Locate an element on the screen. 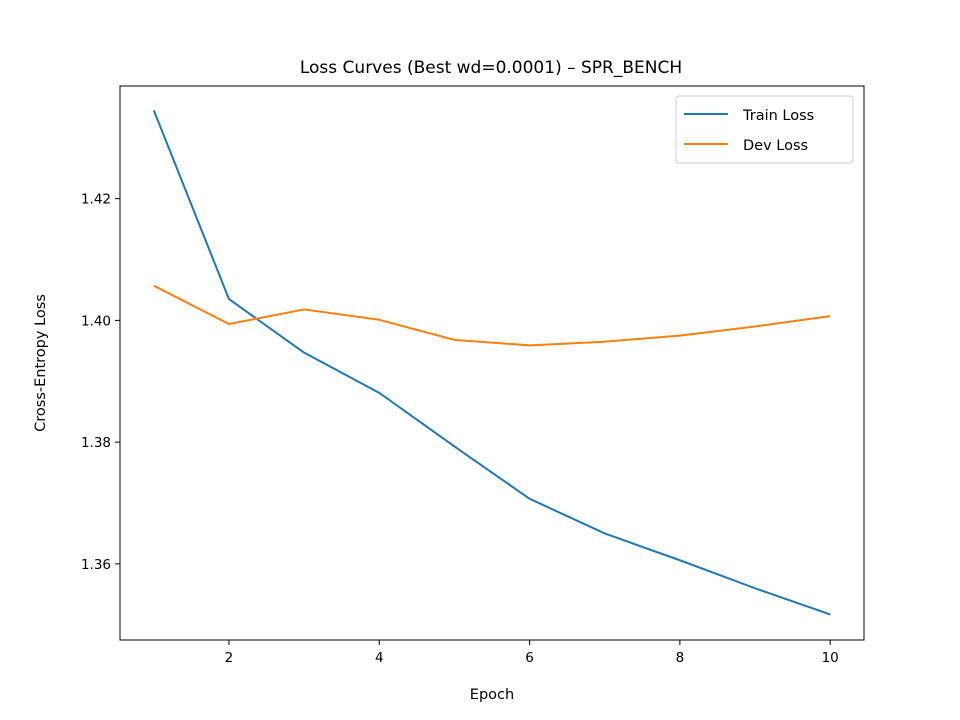  legend-box is located at coordinates (764, 129).